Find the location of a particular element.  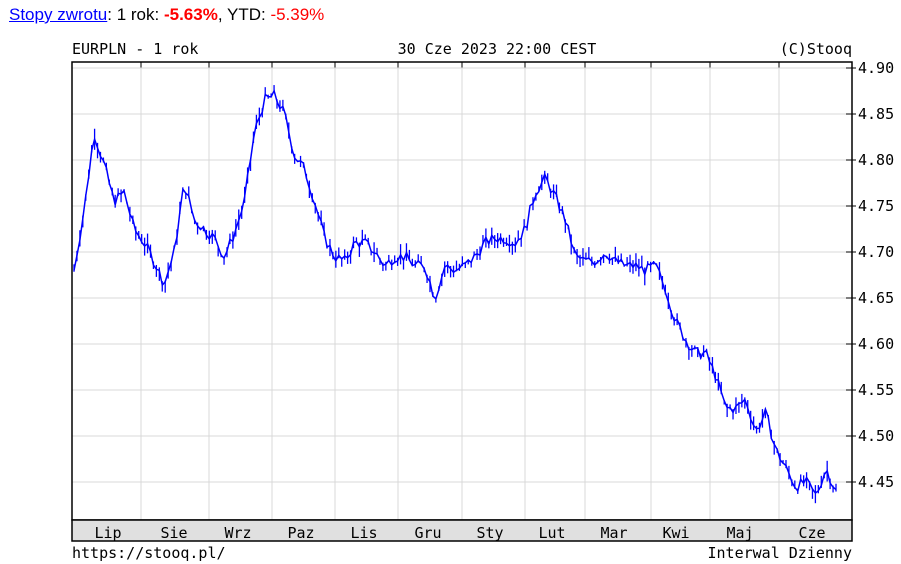

x-tick-label: Maj is located at coordinates (739, 533).